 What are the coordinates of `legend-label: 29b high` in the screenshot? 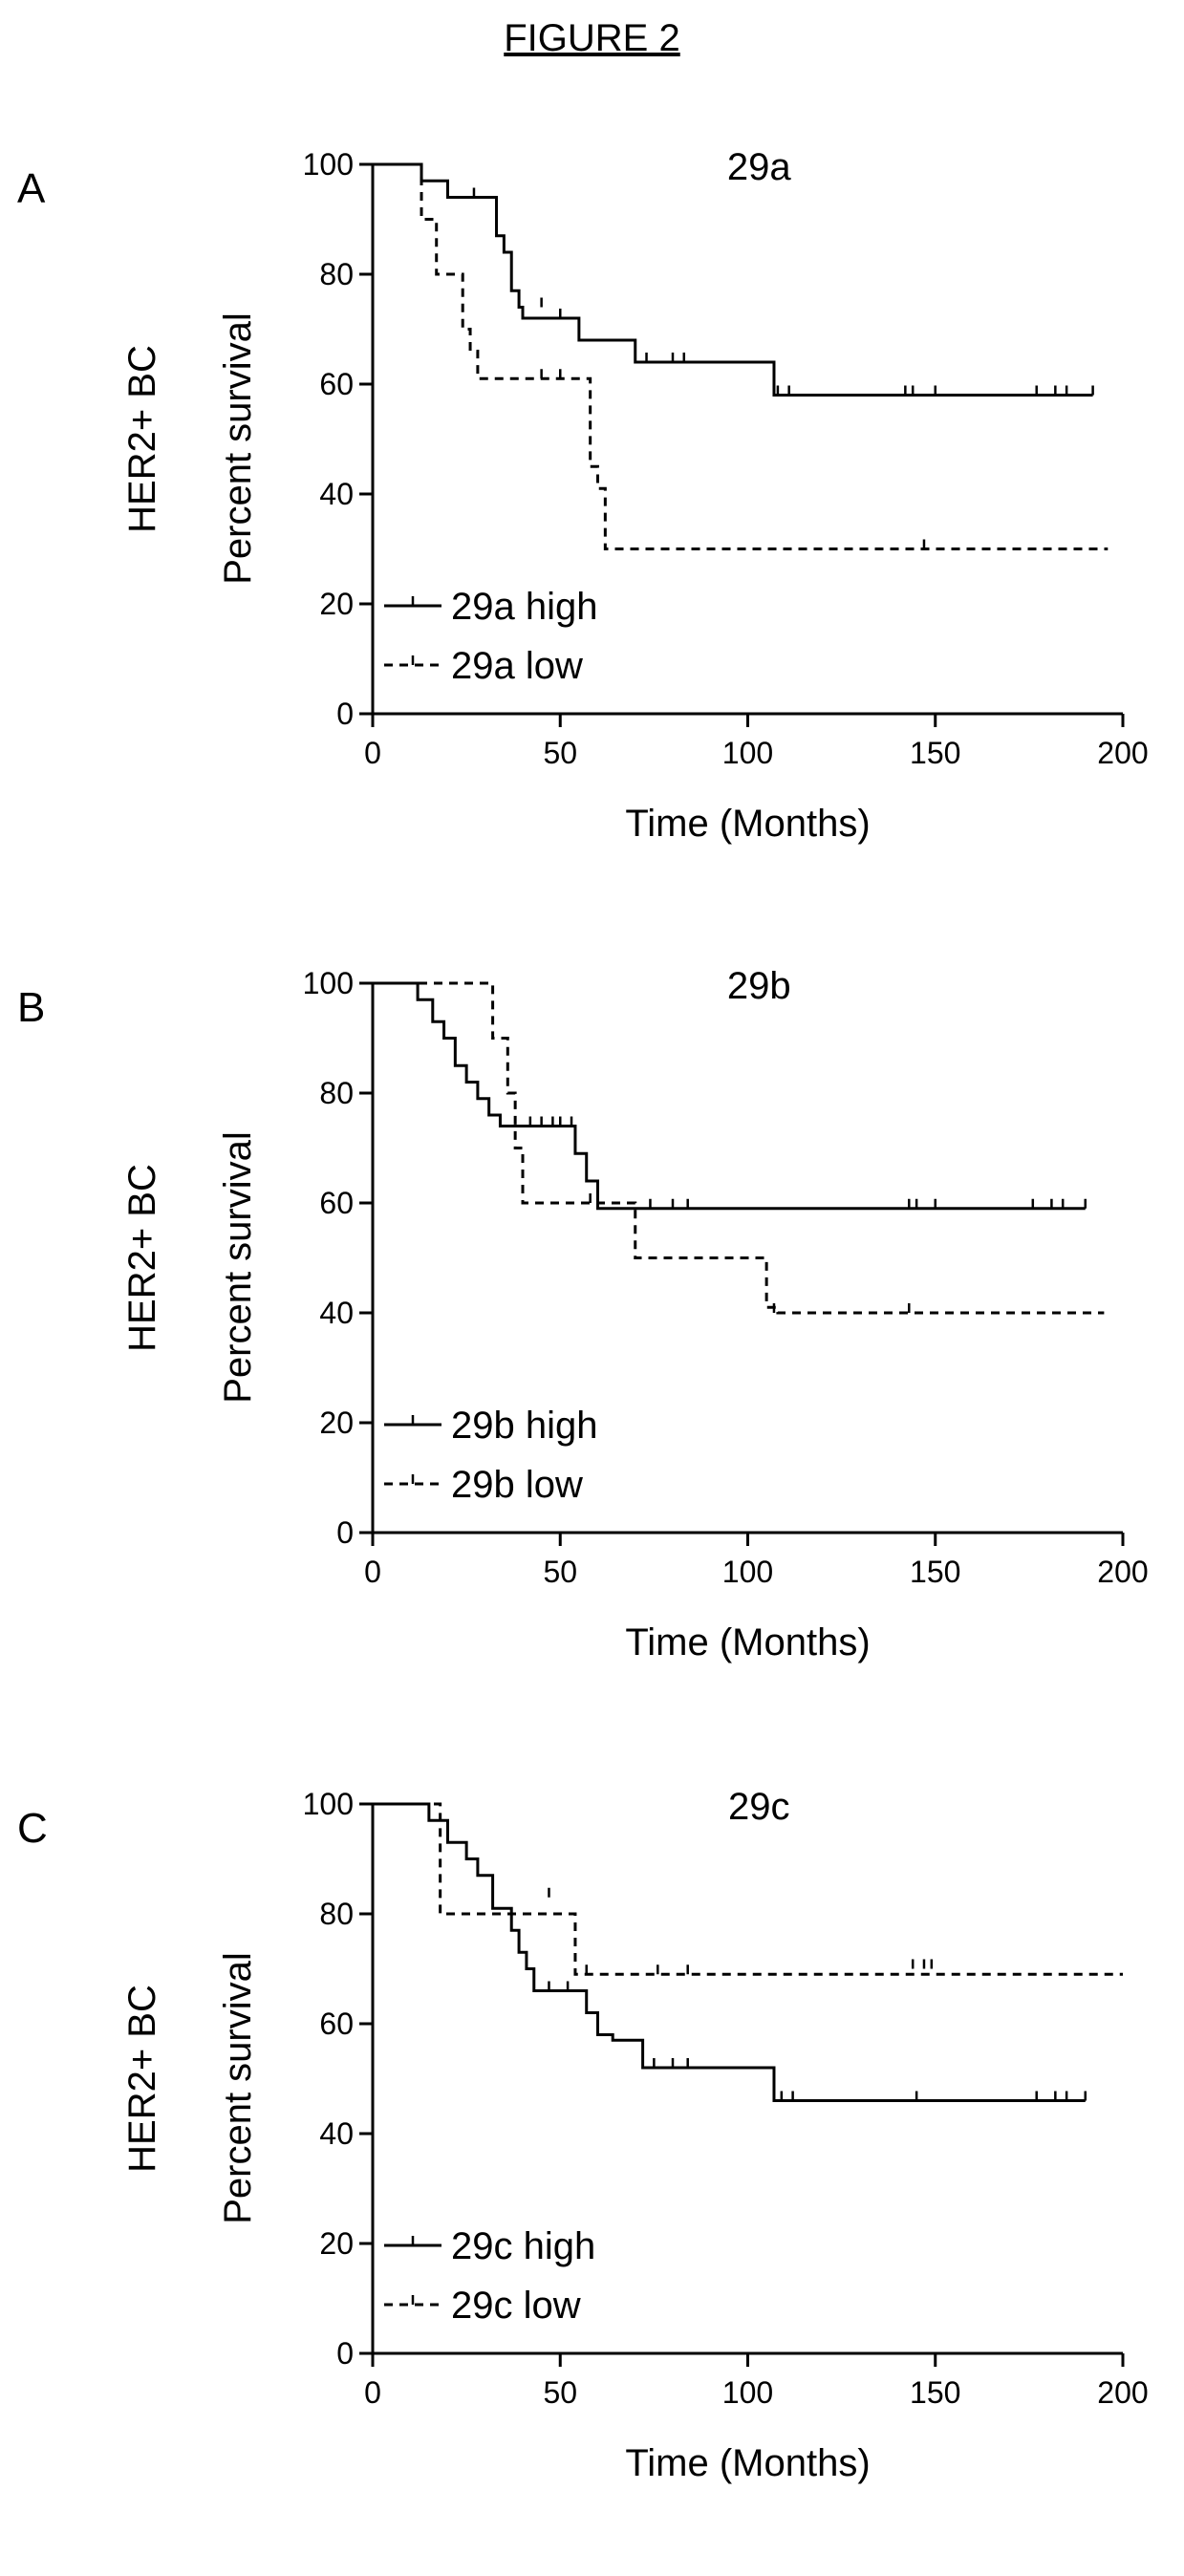 It's located at (524, 1426).